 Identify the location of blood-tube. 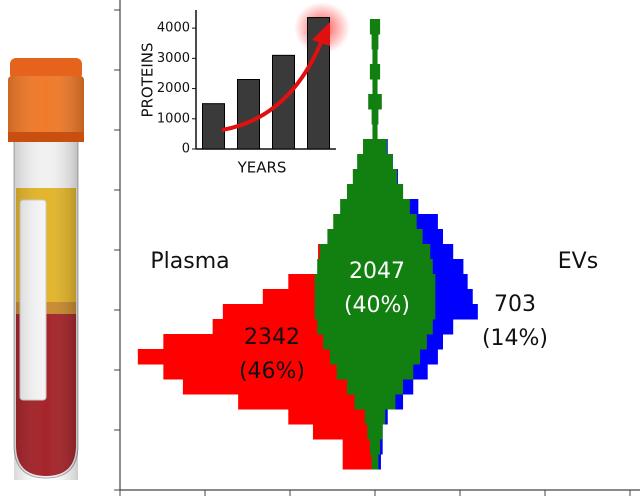
(46, 269).